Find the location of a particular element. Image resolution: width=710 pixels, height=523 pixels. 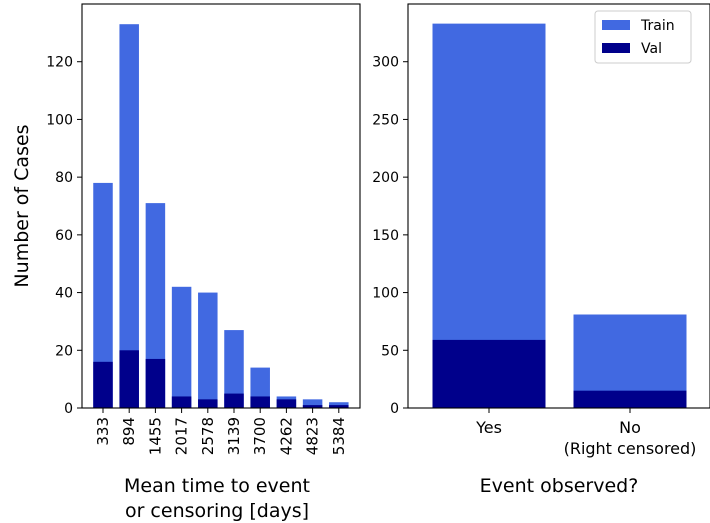

xtick-label-1-1: No (Right censored) is located at coordinates (630, 438).